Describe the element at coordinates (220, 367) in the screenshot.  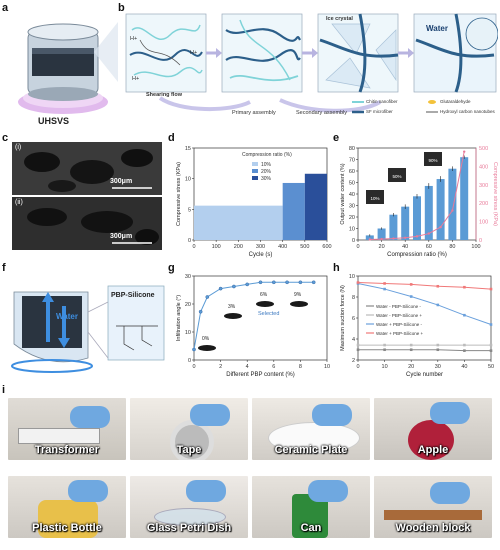
I see `g-xtick-label: 2` at that location.